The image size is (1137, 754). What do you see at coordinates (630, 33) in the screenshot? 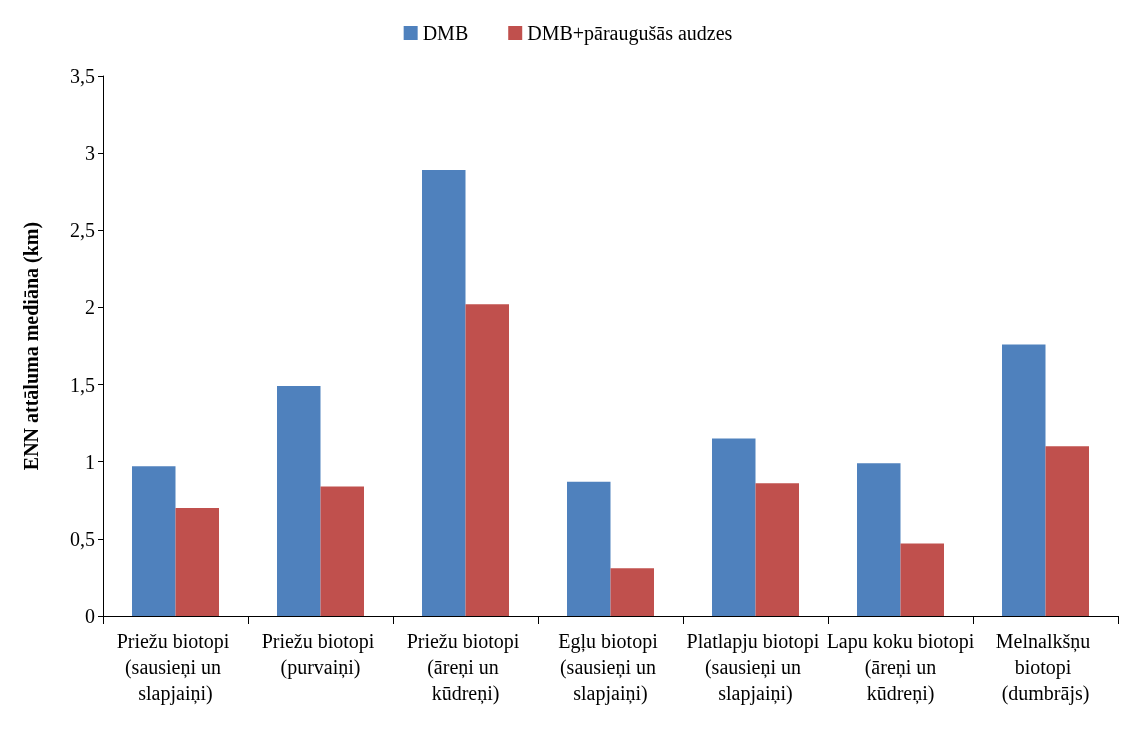
I see `legend-label: DMB+pāraugušās audzes` at bounding box center [630, 33].